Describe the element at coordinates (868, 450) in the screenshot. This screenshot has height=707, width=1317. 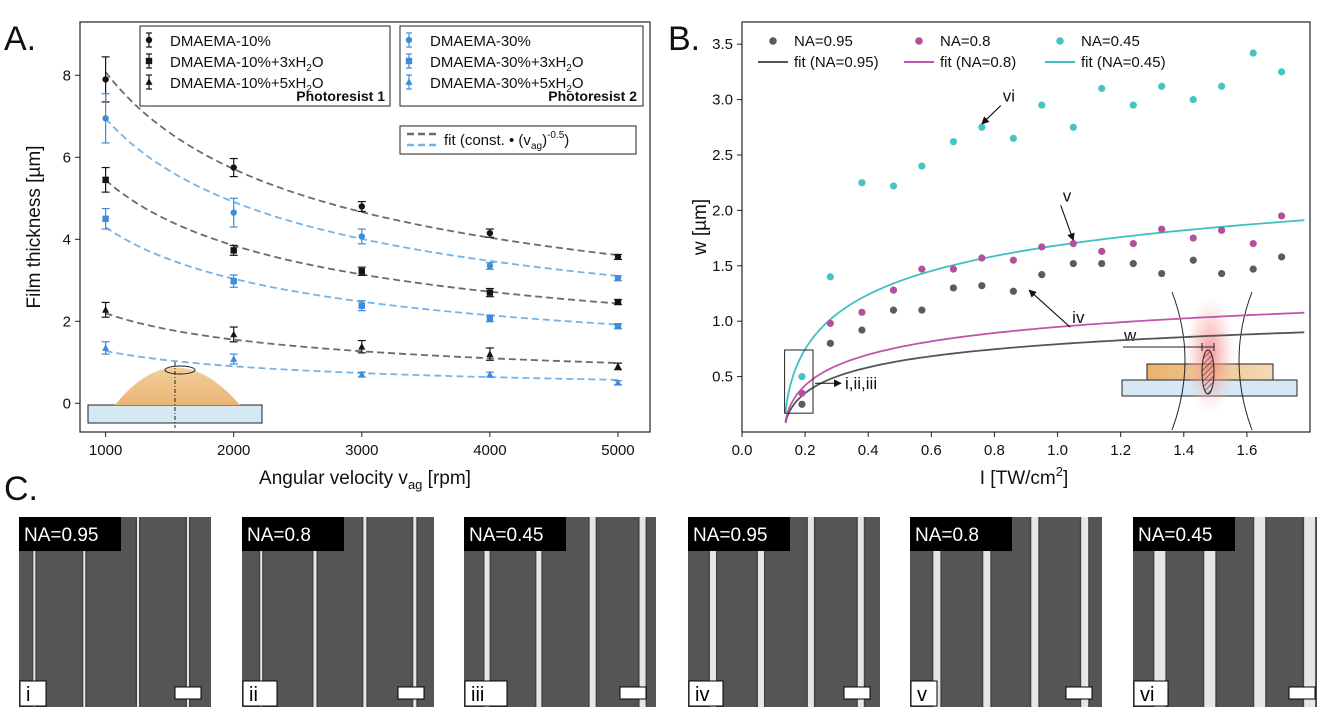
I see `x-tick-label: 0.4` at that location.